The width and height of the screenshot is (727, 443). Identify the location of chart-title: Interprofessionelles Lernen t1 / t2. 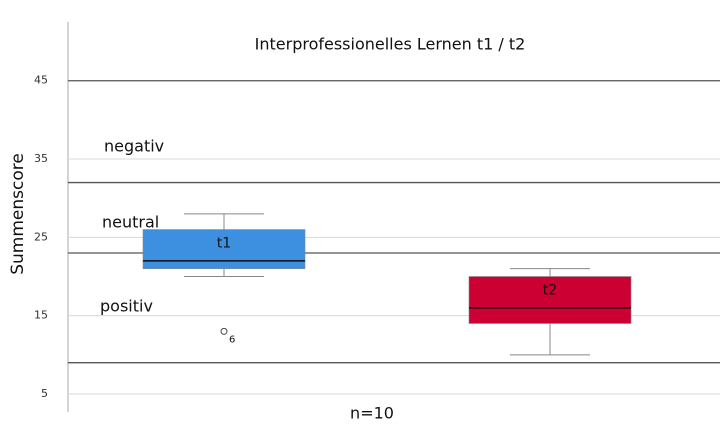
(390, 44).